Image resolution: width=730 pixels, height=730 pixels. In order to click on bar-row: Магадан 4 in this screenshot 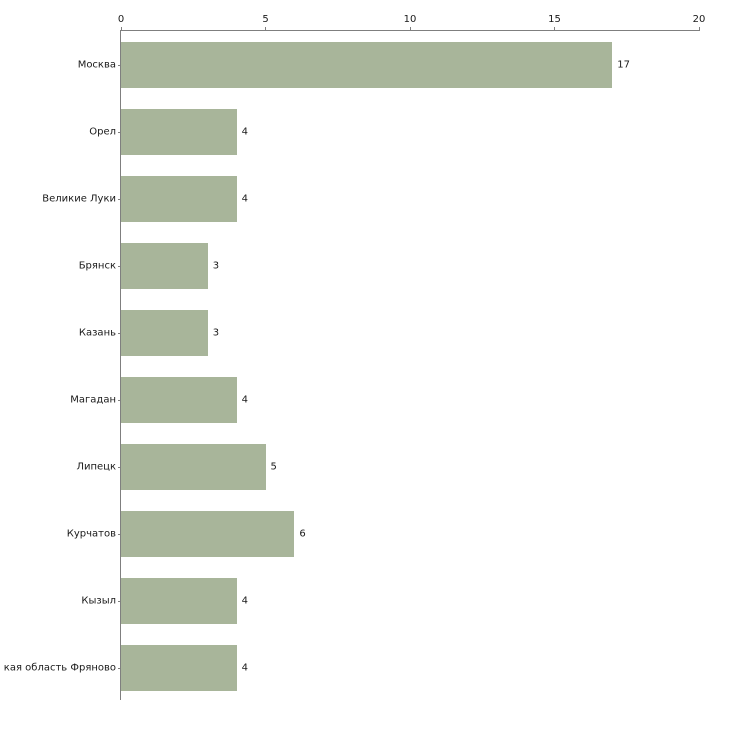, I will do `click(384, 399)`.